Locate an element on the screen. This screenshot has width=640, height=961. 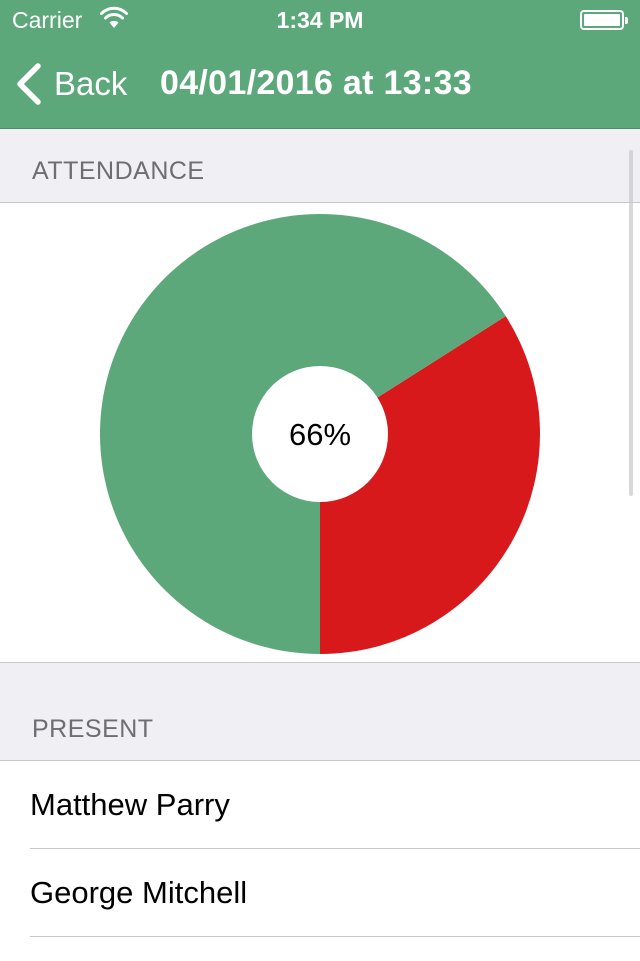
attendance-section-header: ATTENDANCE is located at coordinates (320, 165).